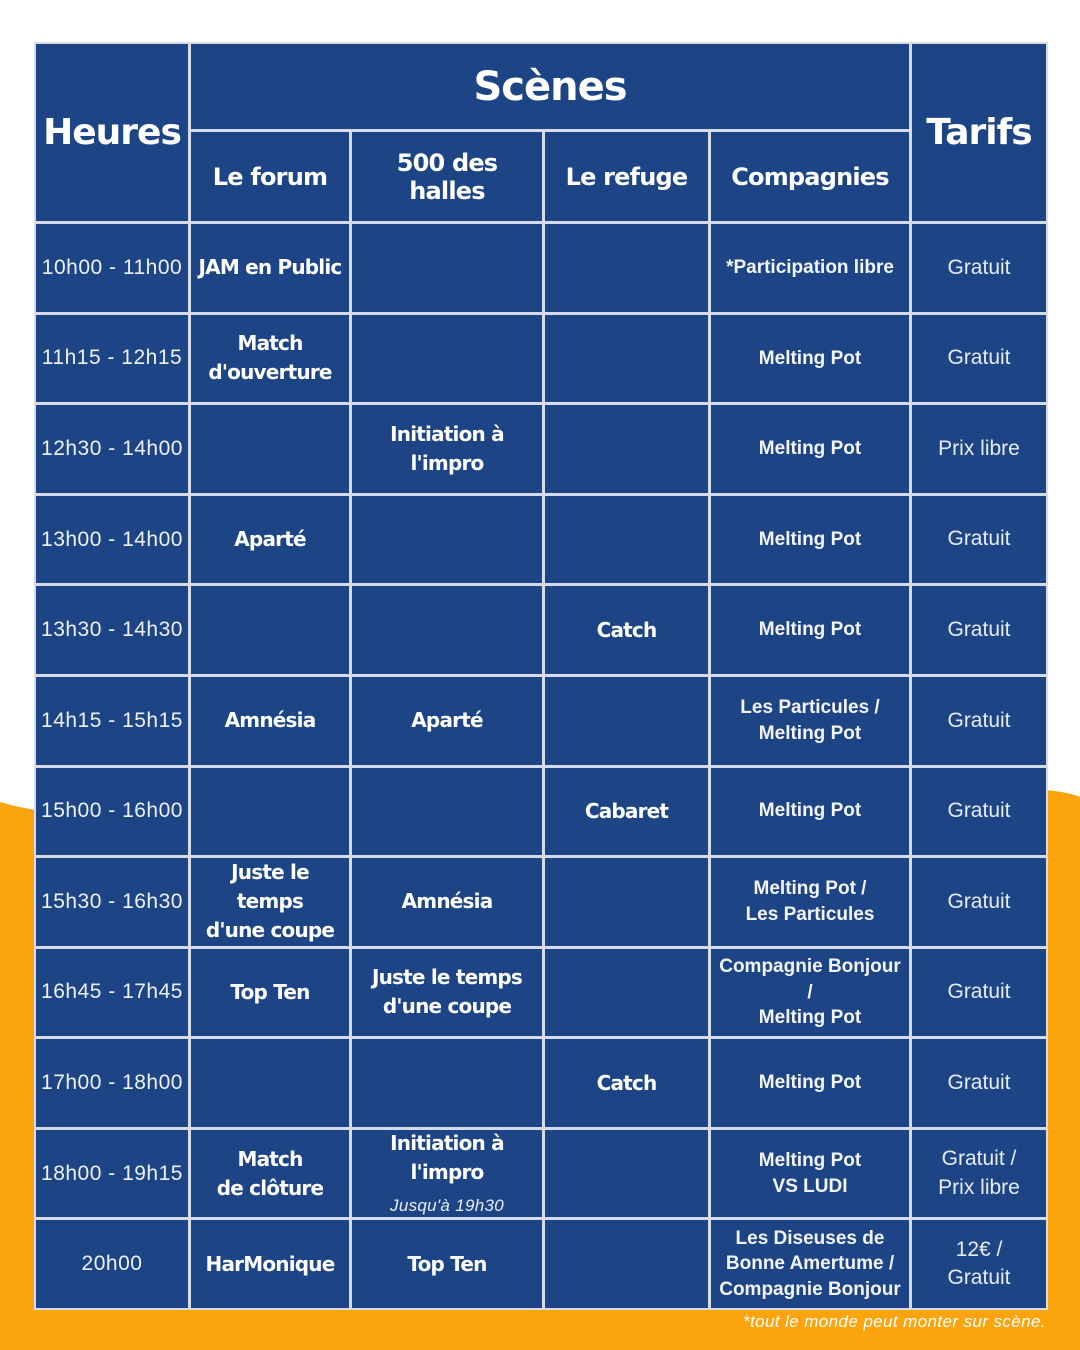  I want to click on cell-forum: Aparté, so click(270, 539).